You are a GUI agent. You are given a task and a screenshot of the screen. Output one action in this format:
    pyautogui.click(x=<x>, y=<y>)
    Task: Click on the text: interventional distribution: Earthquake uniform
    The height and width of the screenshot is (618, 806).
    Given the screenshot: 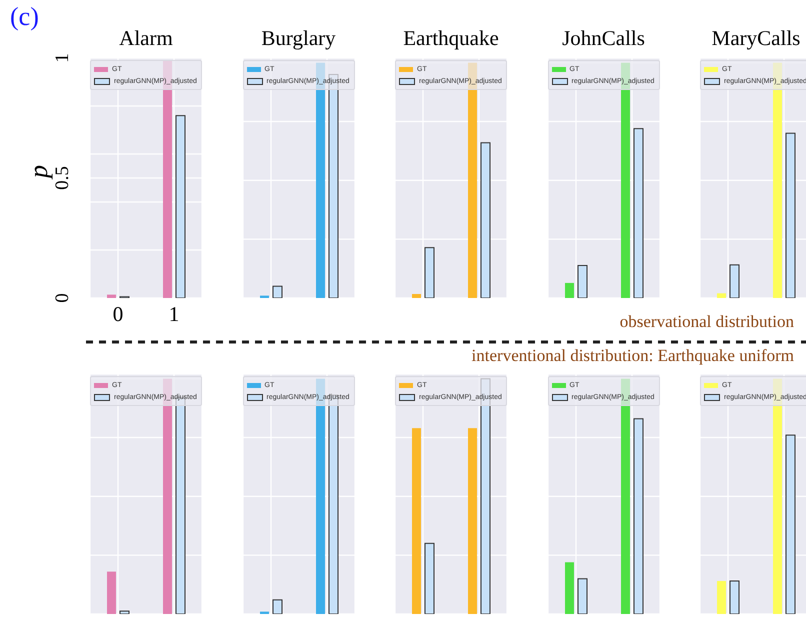 What is the action you would take?
    pyautogui.click(x=633, y=356)
    